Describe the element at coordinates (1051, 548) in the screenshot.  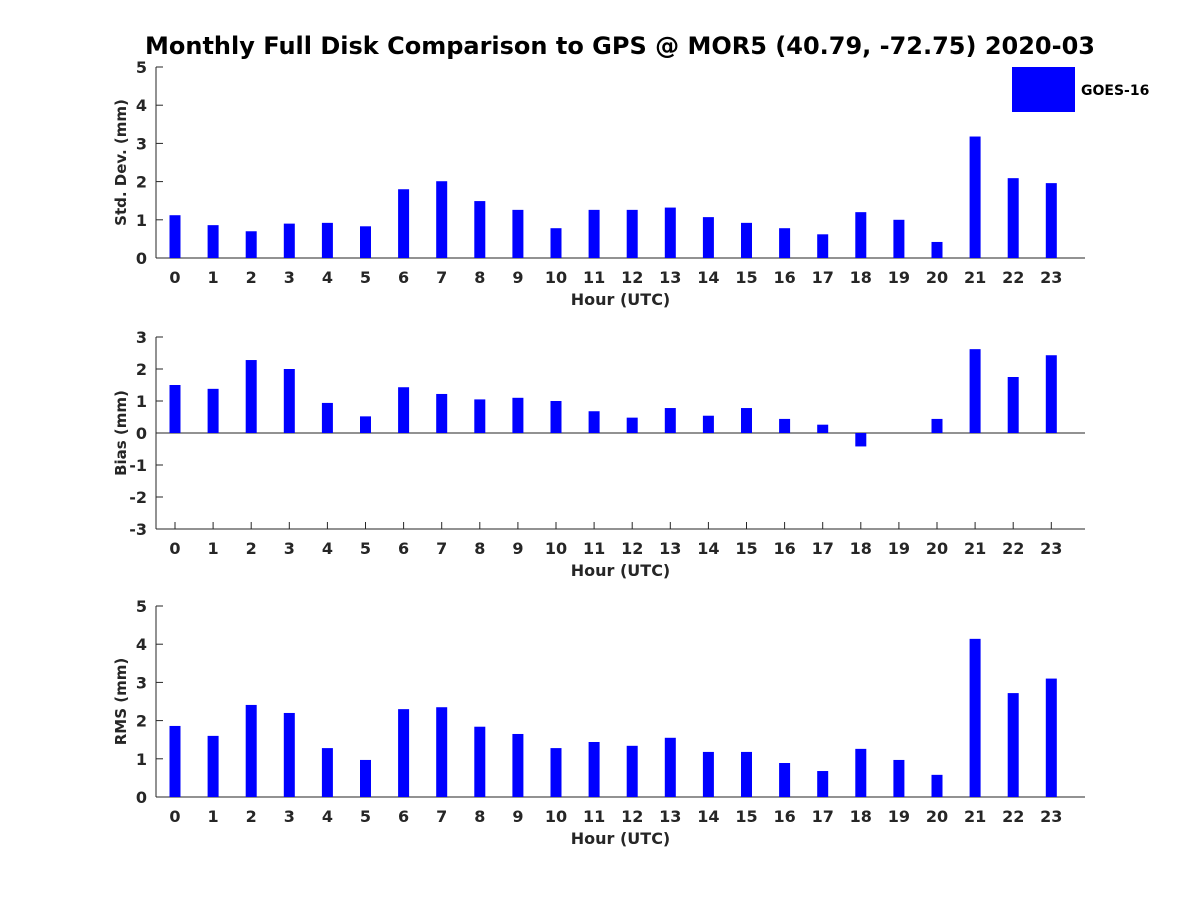
I see `x-tick-label: 23` at that location.